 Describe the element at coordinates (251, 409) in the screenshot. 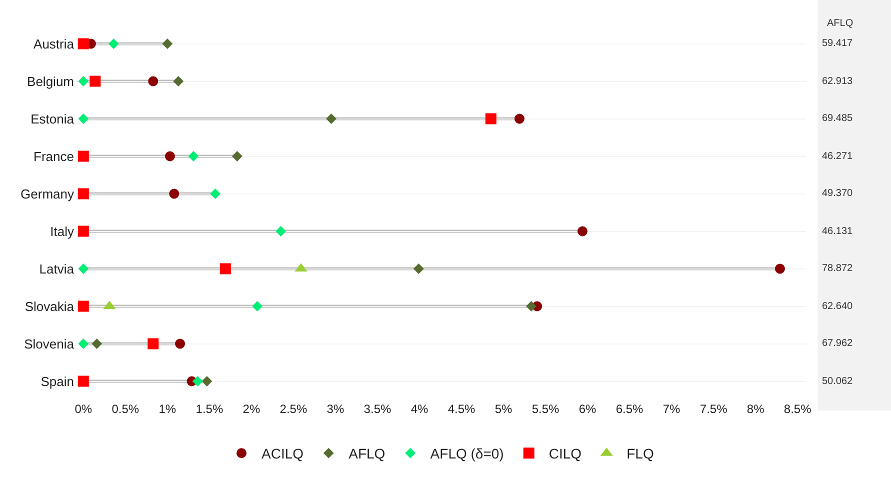

I see `x-tick-label: 2%` at that location.